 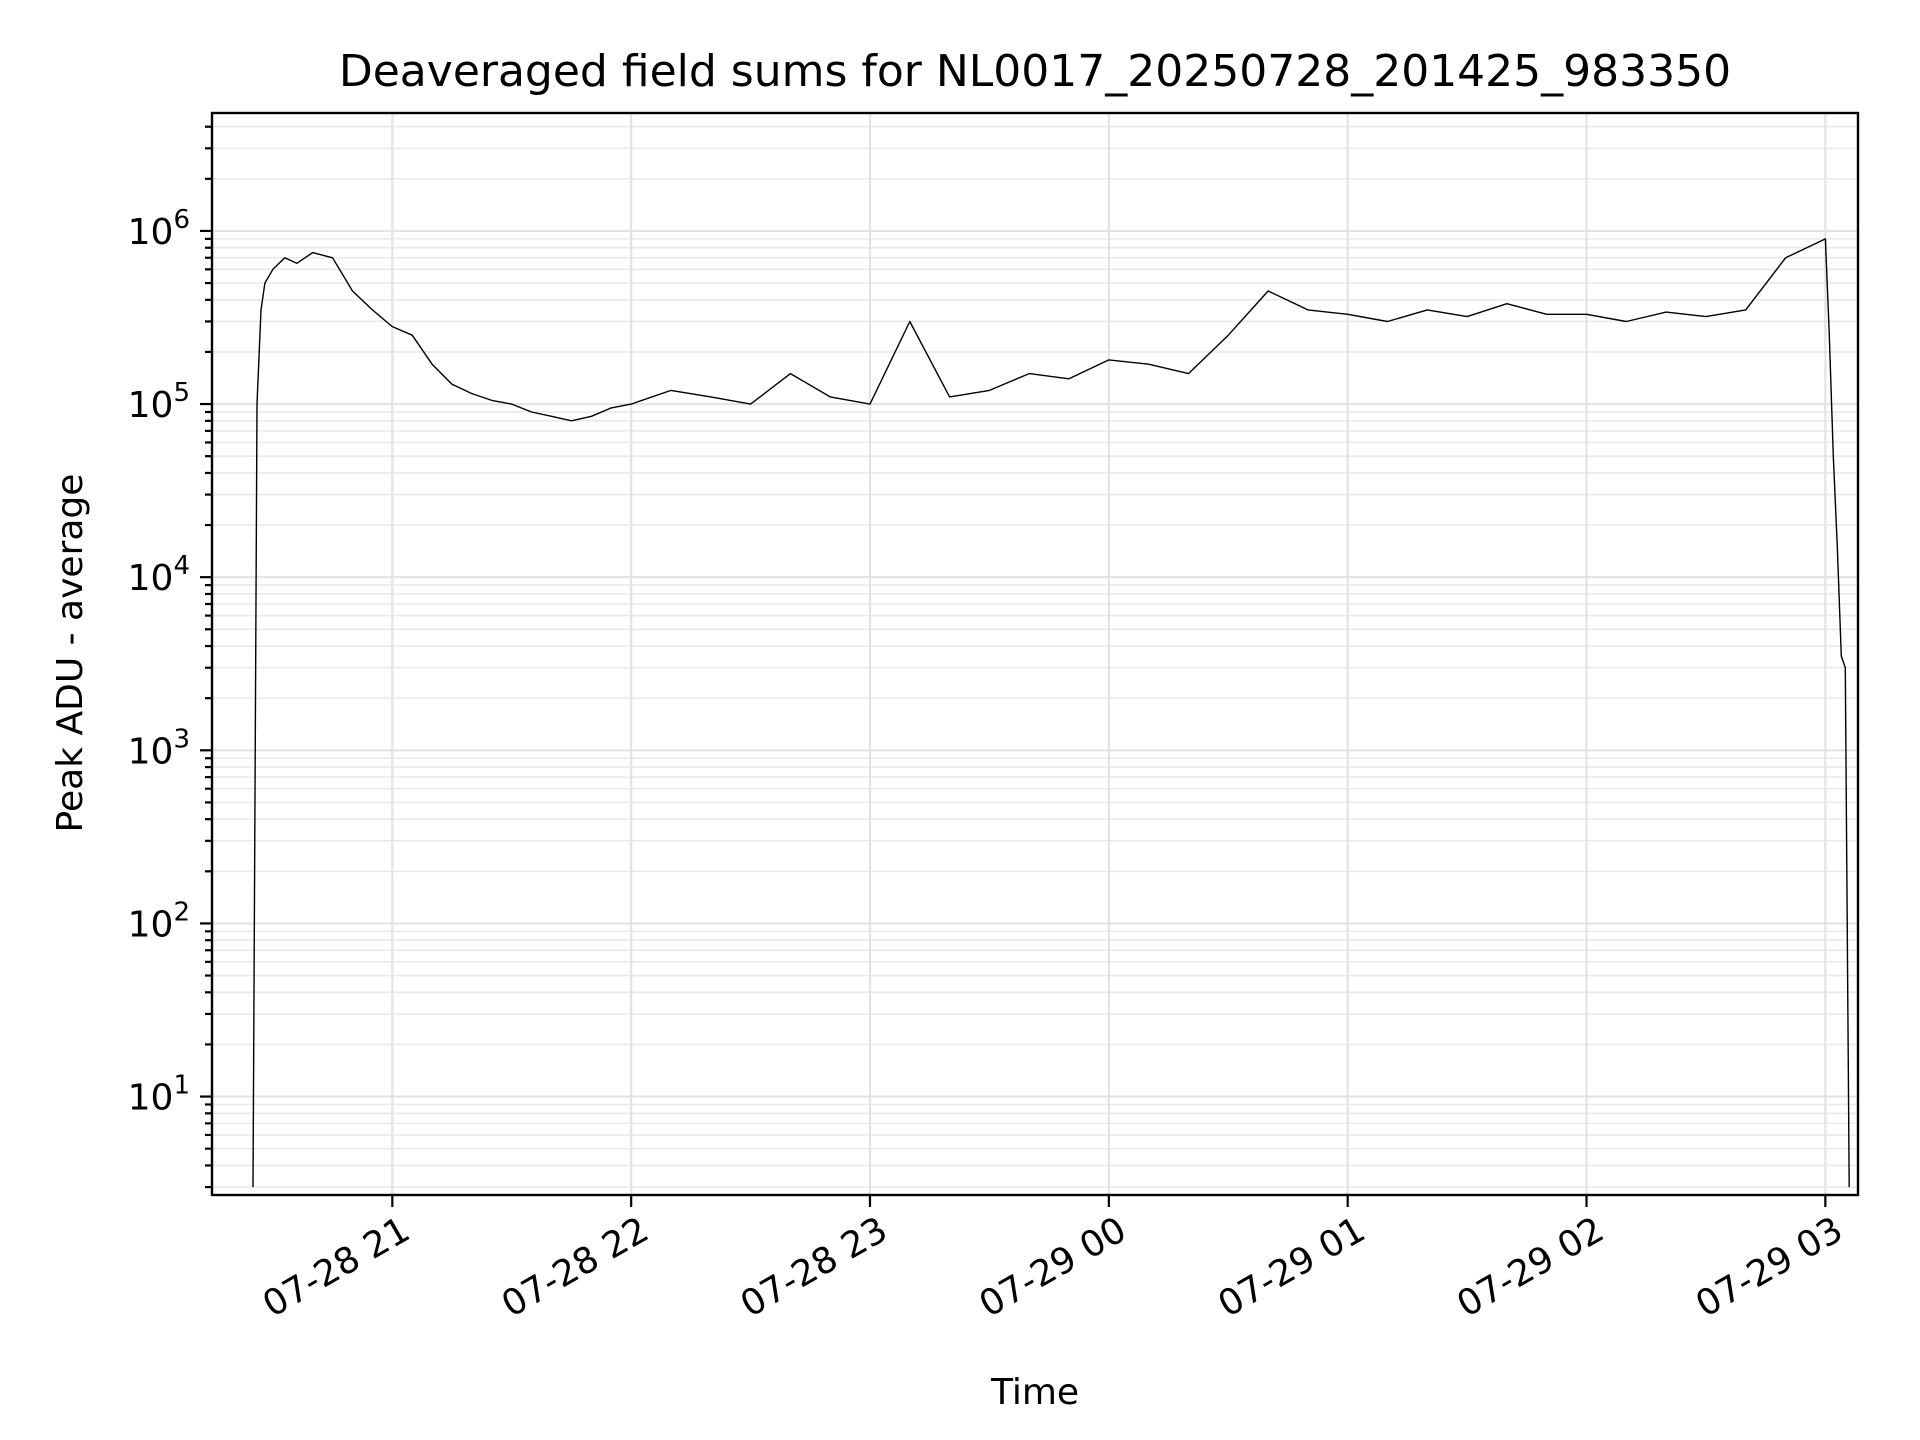 What do you see at coordinates (159, 662) in the screenshot?
I see `y-tick-labels: 10¹ 10² 10³ 10⁴ 10⁵ 10⁶` at bounding box center [159, 662].